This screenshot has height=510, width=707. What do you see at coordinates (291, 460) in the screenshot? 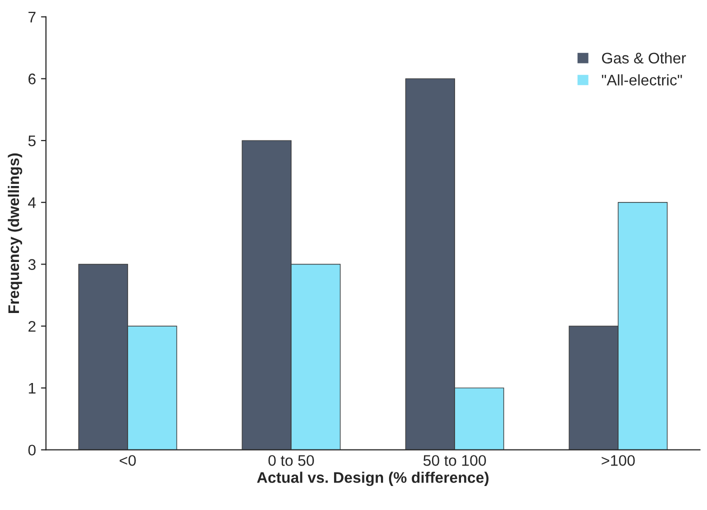
I see `x-tick-label: 0 to 50` at bounding box center [291, 460].